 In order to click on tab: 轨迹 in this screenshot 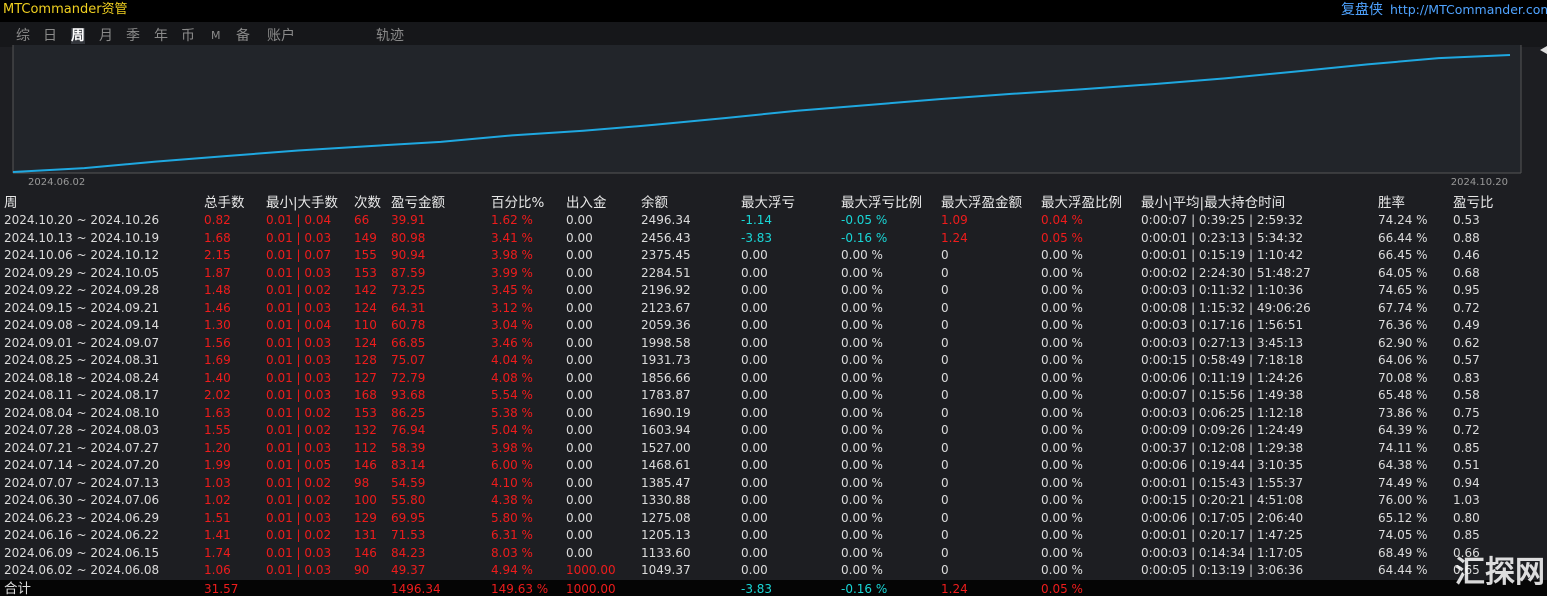, I will do `click(390, 36)`.